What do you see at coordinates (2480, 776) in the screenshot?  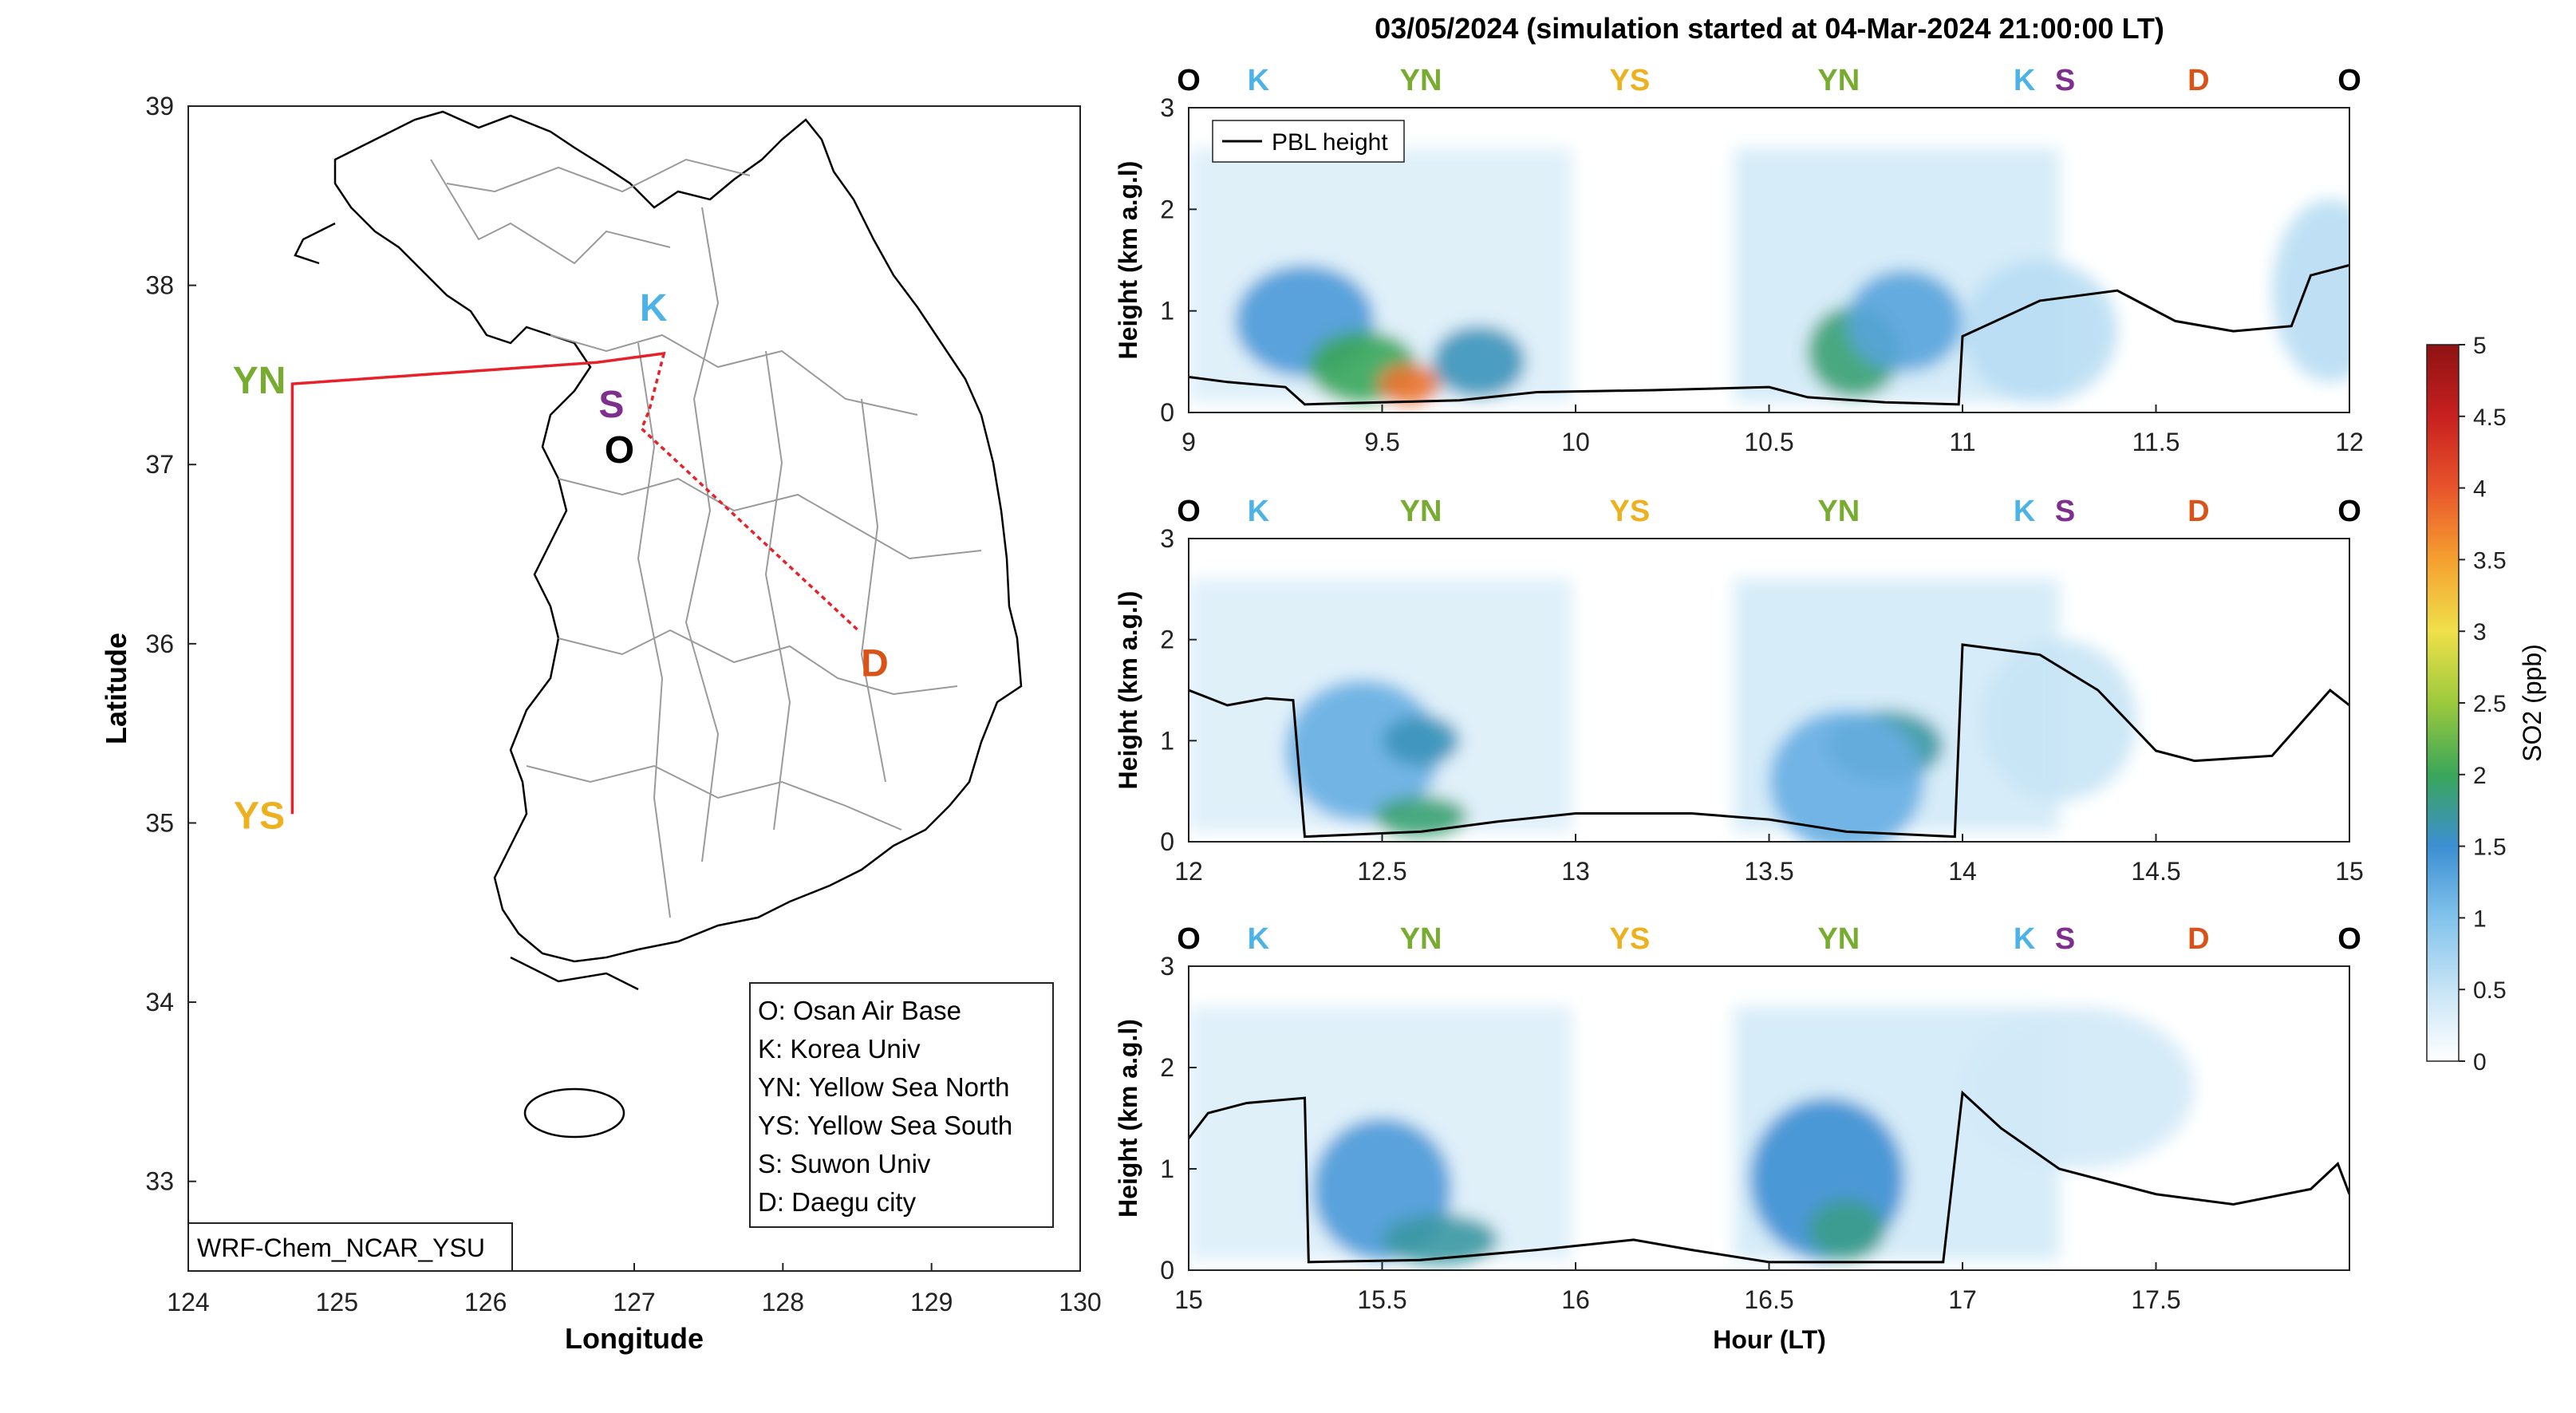 I see `colorbar-tick-label: 2` at bounding box center [2480, 776].